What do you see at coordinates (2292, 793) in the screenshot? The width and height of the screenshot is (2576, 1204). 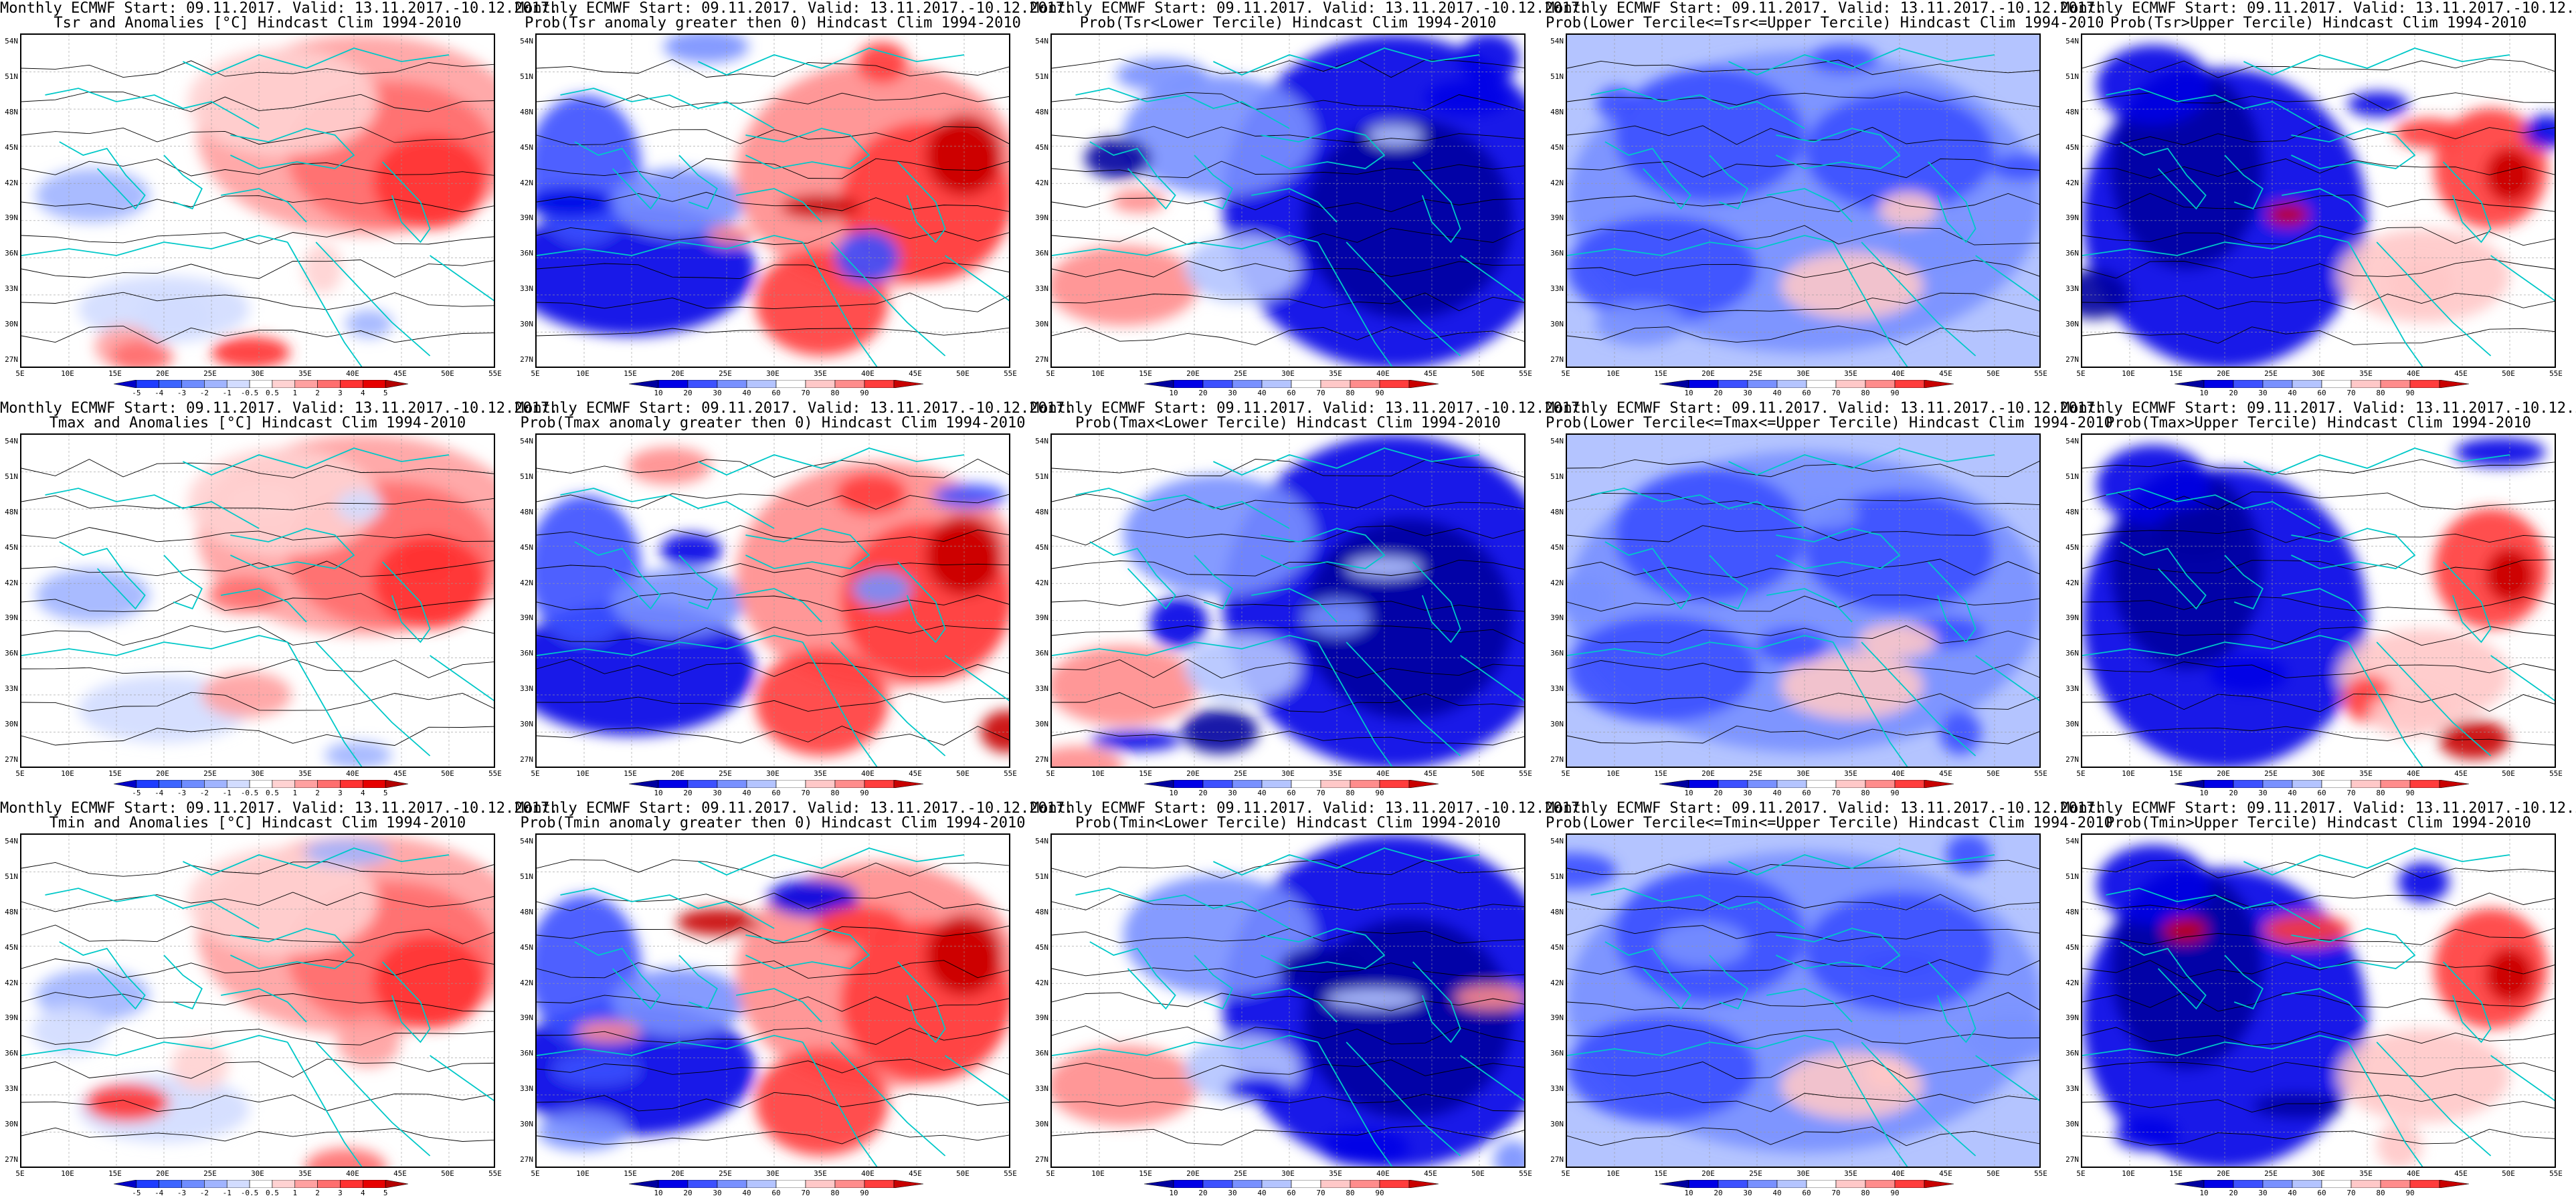 I see `colorbar-tick-label: 40` at bounding box center [2292, 793].